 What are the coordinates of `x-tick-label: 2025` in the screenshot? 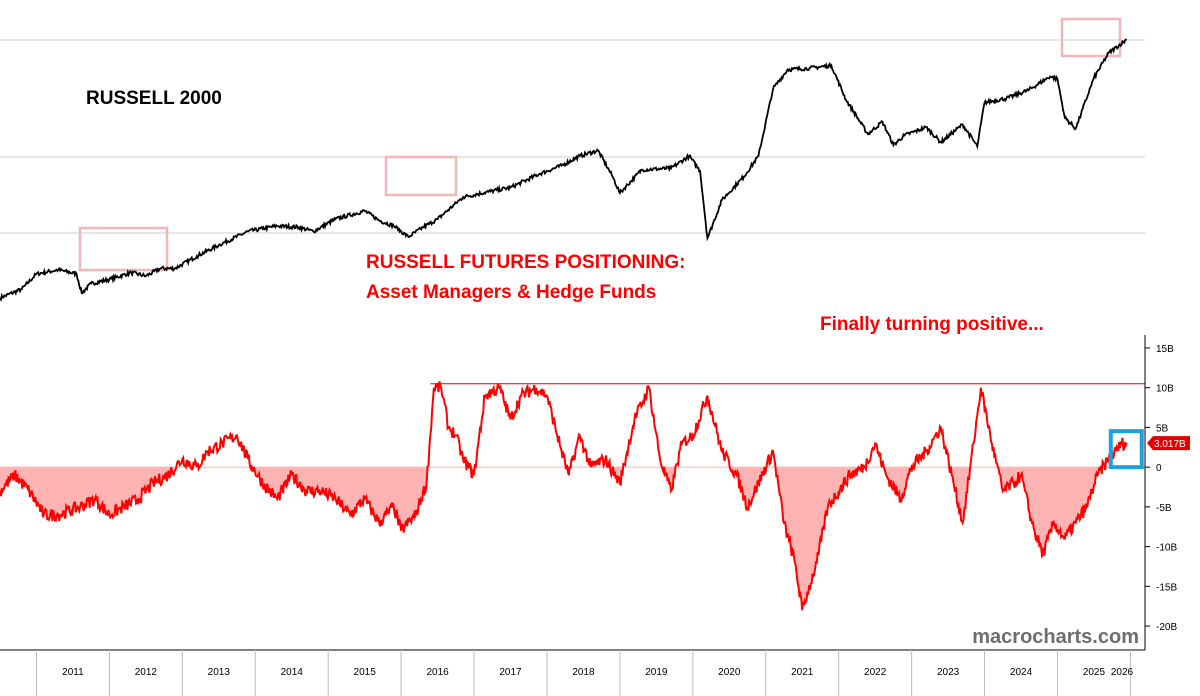 It's located at (1094, 672).